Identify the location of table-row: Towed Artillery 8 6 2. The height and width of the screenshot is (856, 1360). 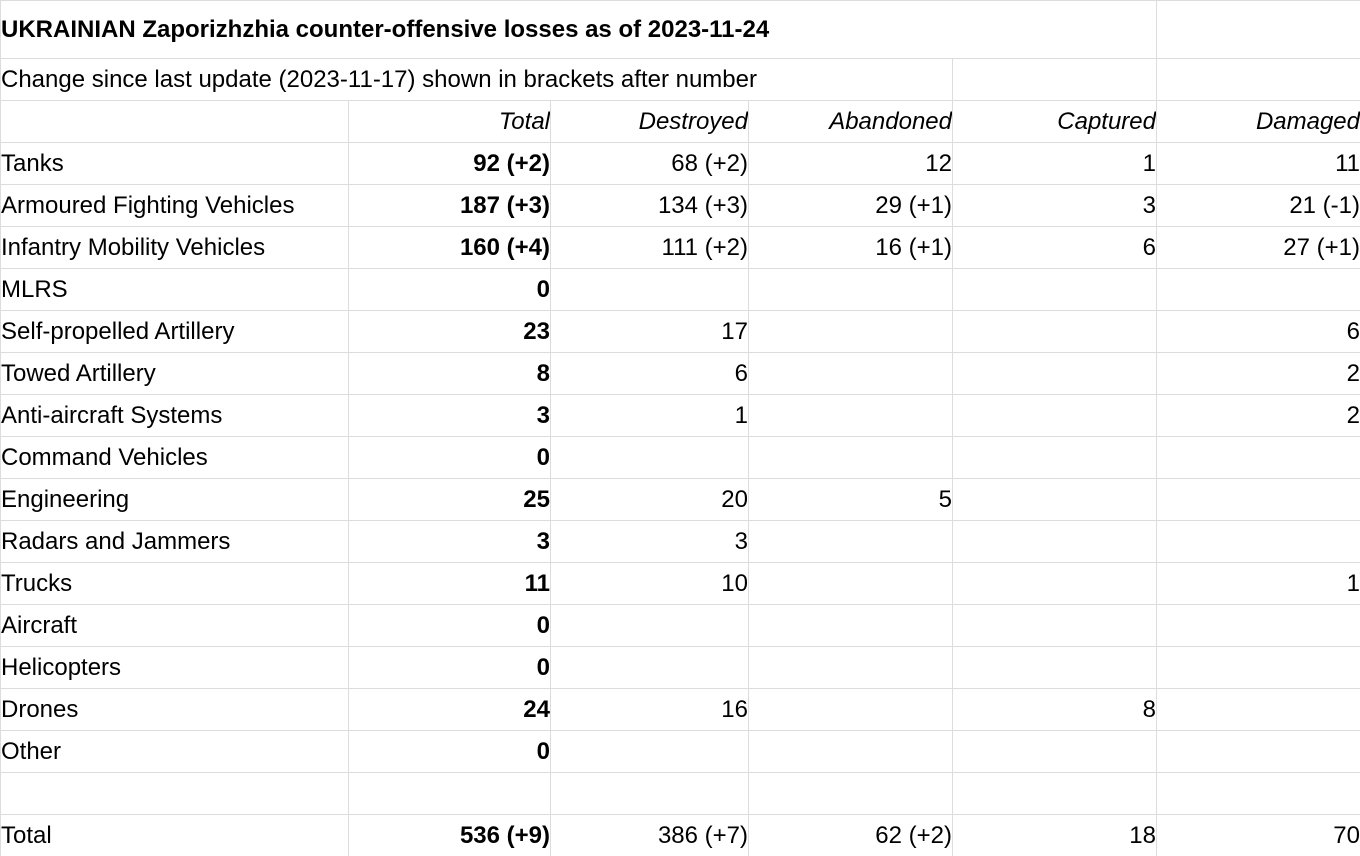
(680, 373).